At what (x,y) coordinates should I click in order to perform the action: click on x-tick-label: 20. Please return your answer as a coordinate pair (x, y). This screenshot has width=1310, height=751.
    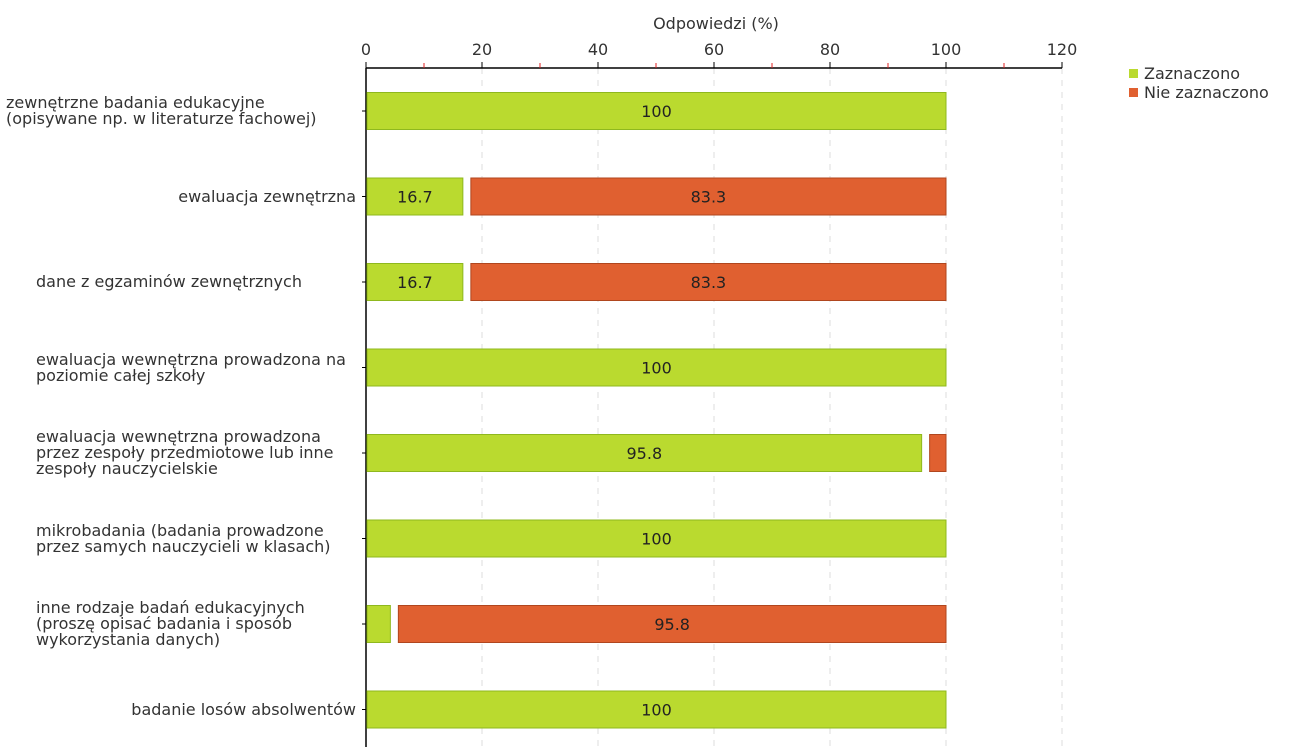
    Looking at the image, I should click on (482, 49).